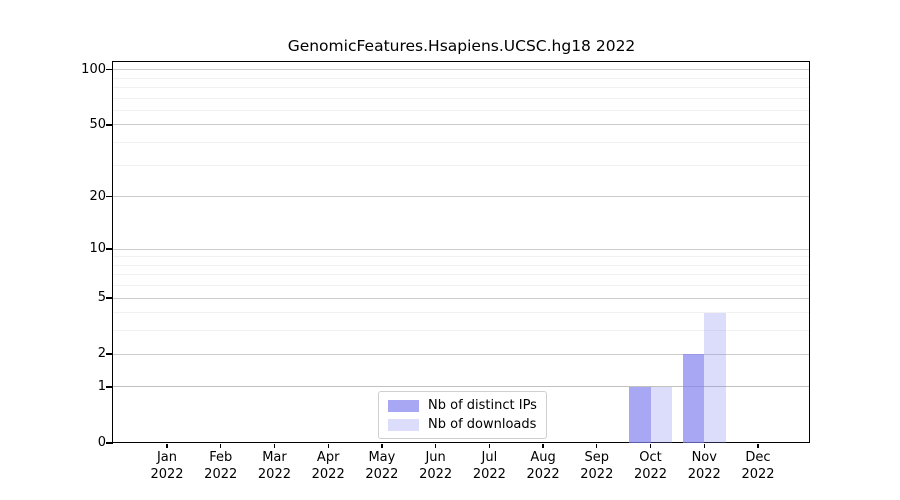 The width and height of the screenshot is (900, 500). What do you see at coordinates (461, 46) in the screenshot?
I see `chart-title: GenomicFeatures.Hsapiens.UCSC.hg18 2022` at bounding box center [461, 46].